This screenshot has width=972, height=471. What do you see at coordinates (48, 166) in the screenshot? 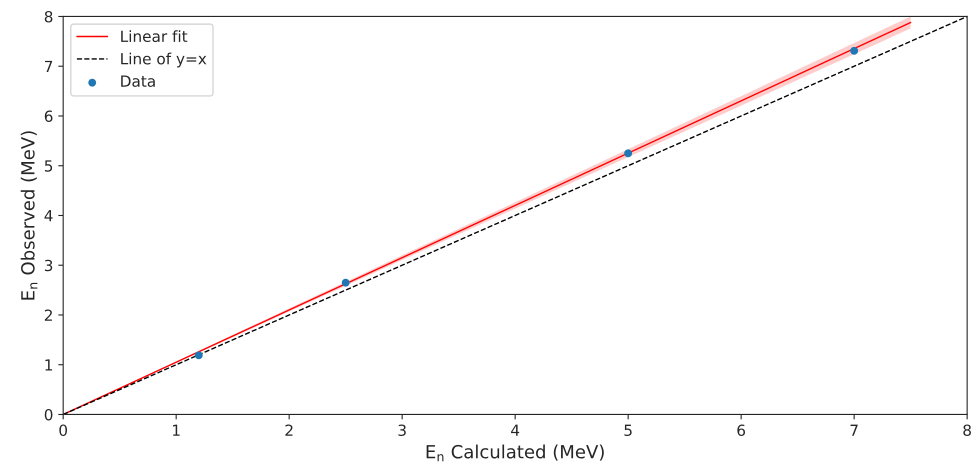
I see `y-tick-label: 5` at bounding box center [48, 166].